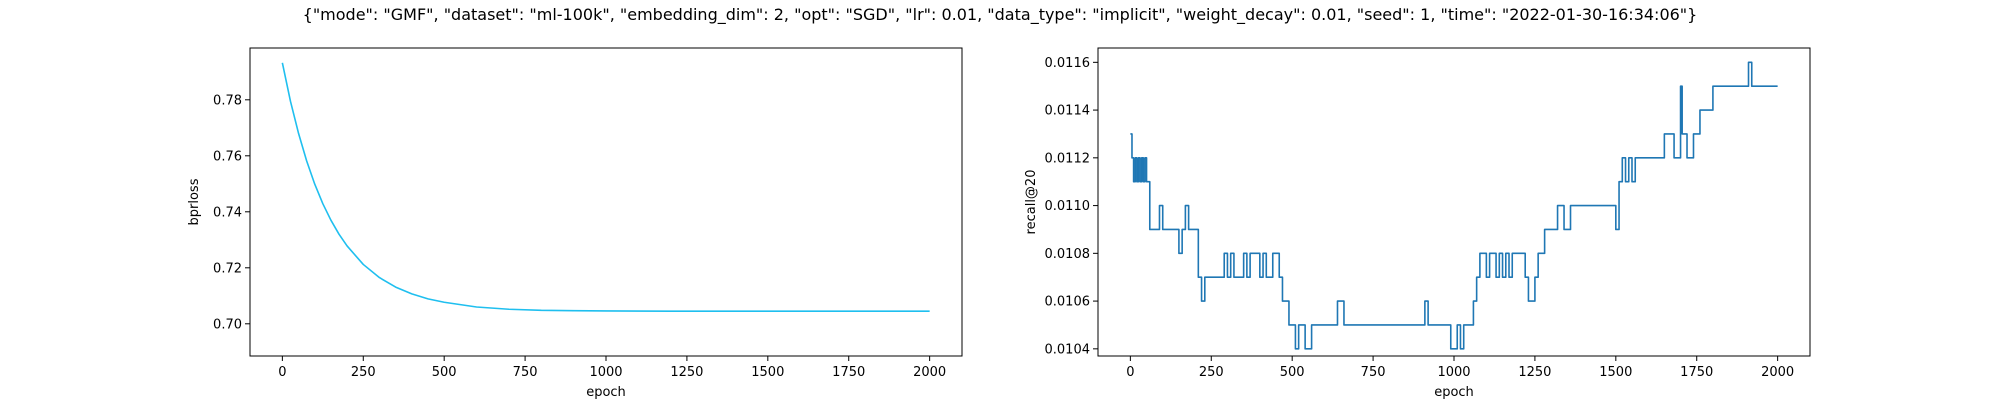 This screenshot has height=400, width=2000. What do you see at coordinates (1068, 254) in the screenshot?
I see `recall-y-tick-label: 0.0108` at bounding box center [1068, 254].